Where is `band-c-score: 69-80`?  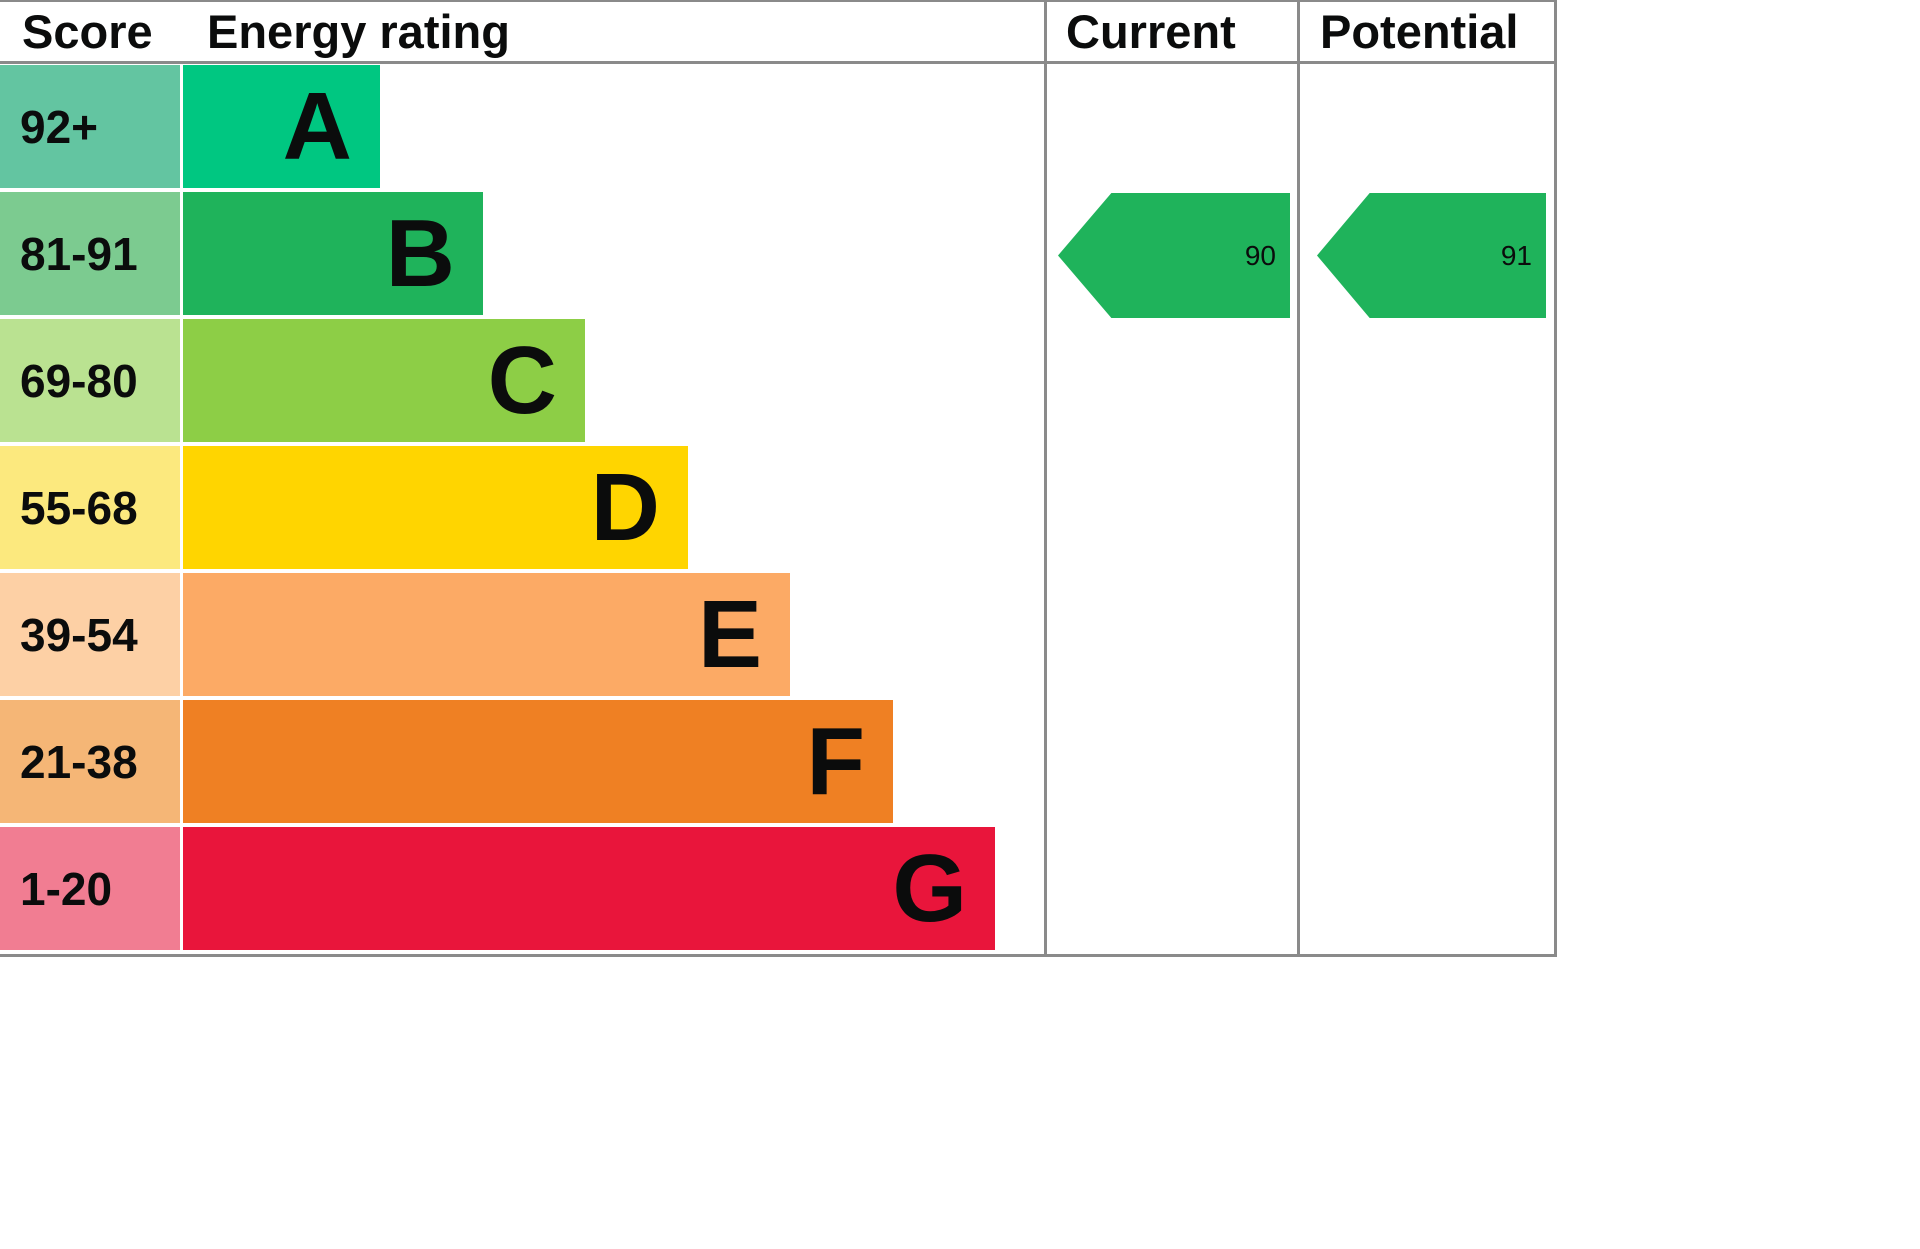
band-c-score: 69-80 is located at coordinates (90, 380).